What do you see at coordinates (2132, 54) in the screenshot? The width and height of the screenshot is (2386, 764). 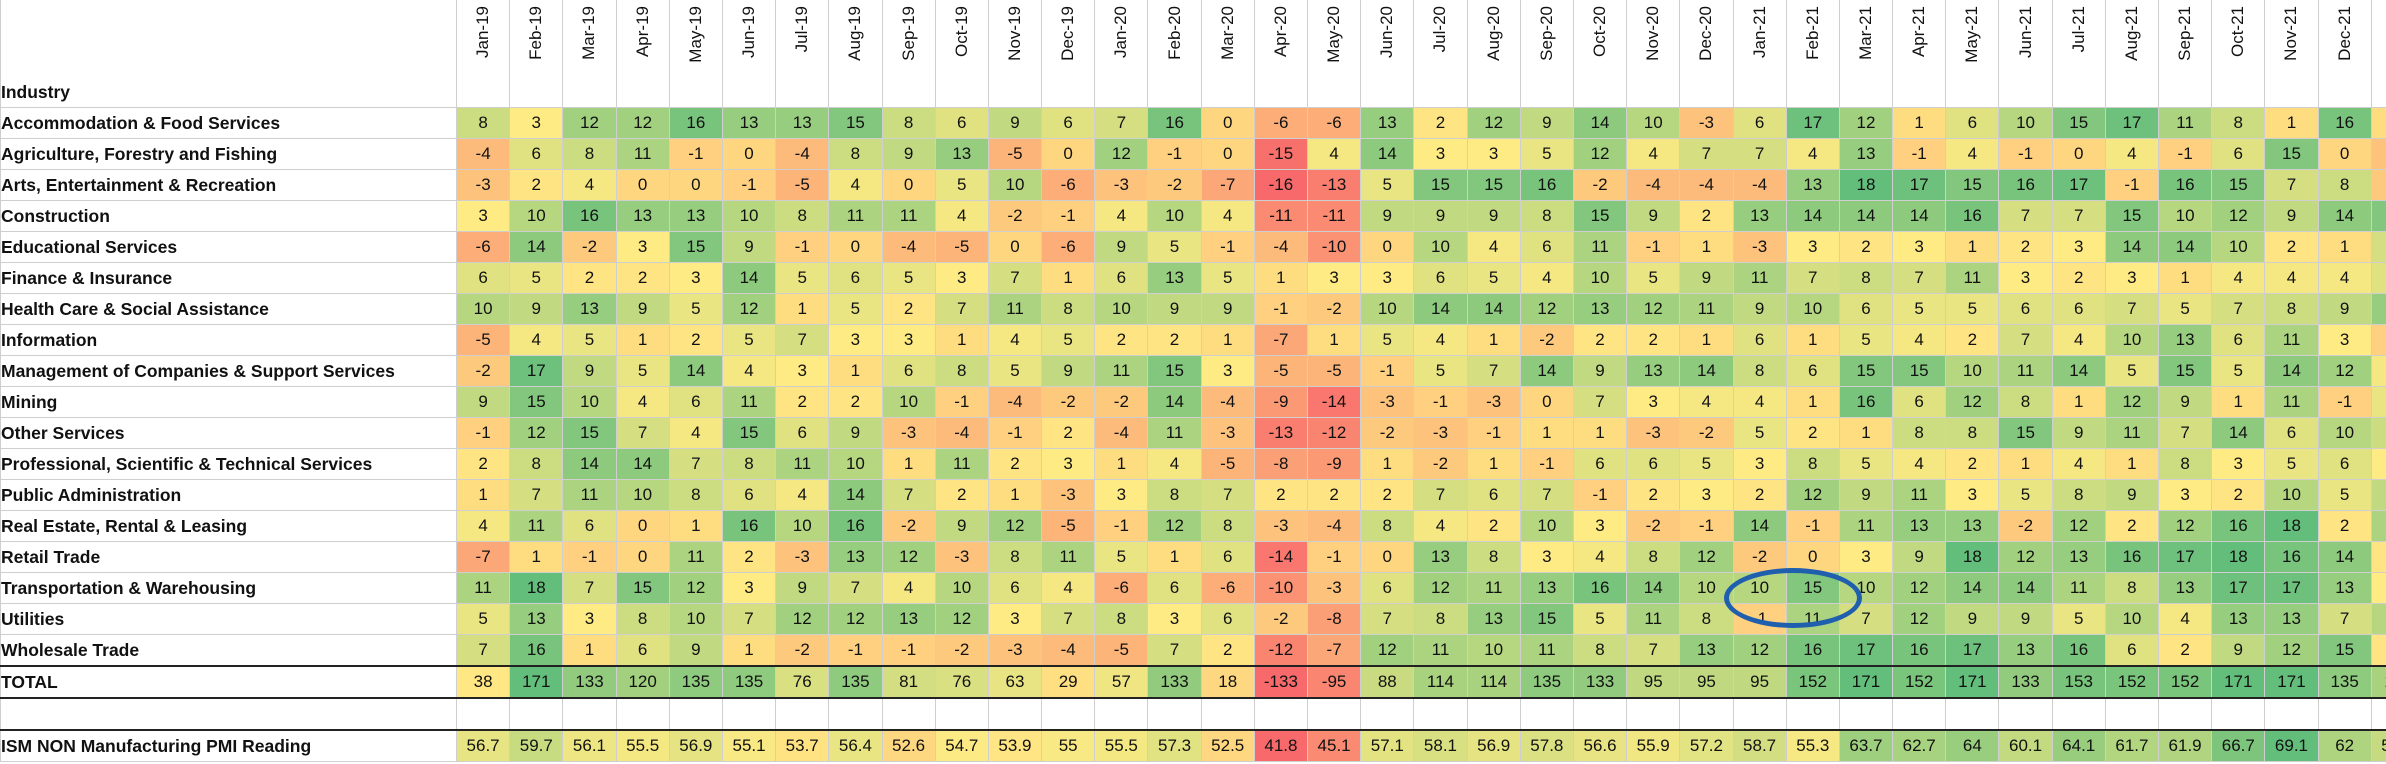 I see `month-header: Aug-21` at bounding box center [2132, 54].